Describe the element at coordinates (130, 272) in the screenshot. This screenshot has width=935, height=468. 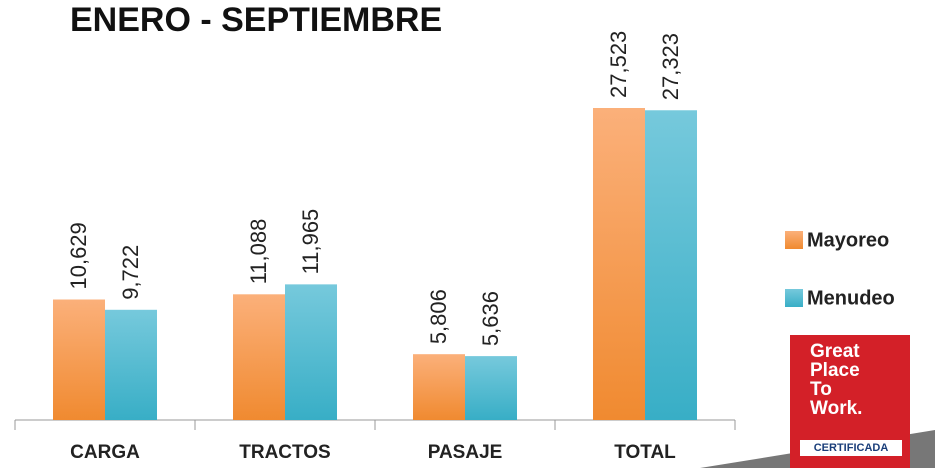
I see `data-label: 9,722` at that location.